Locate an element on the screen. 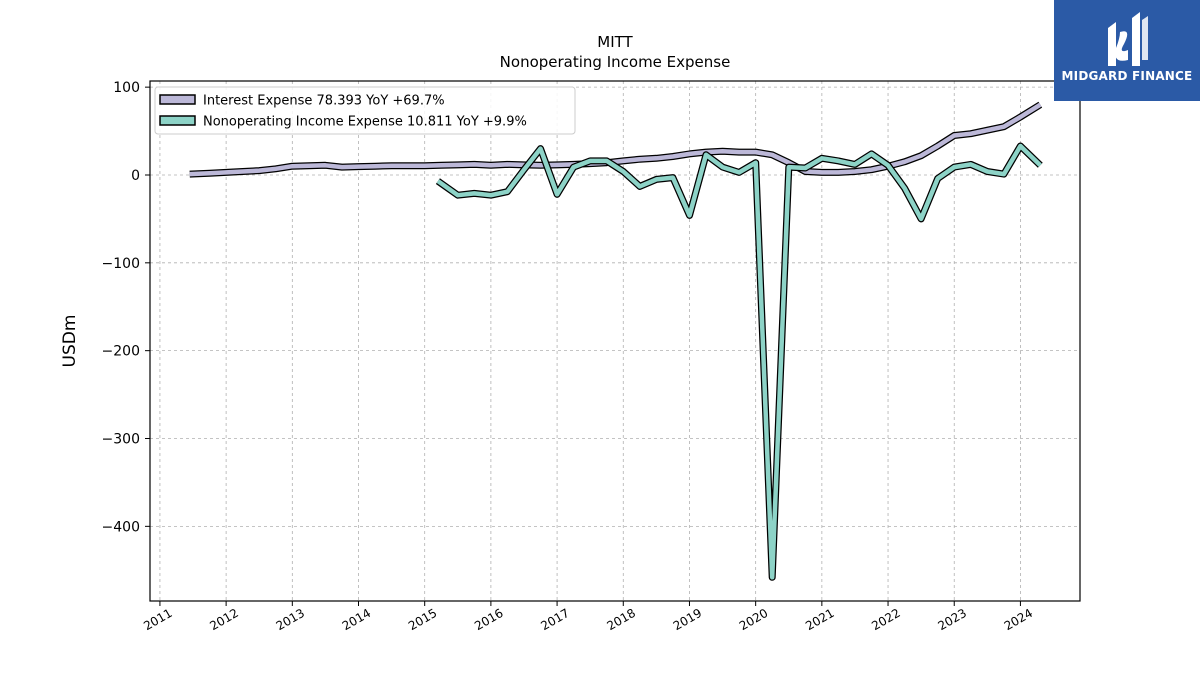 This screenshot has width=1200, height=675. logo-text: MIDGARD FINANCE is located at coordinates (1127, 76).